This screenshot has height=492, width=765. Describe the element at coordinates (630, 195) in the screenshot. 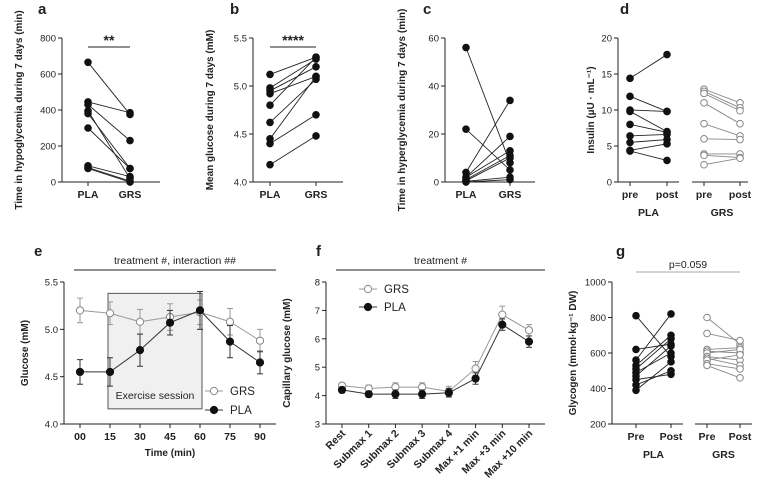

I see `x-tick-label: pre` at that location.